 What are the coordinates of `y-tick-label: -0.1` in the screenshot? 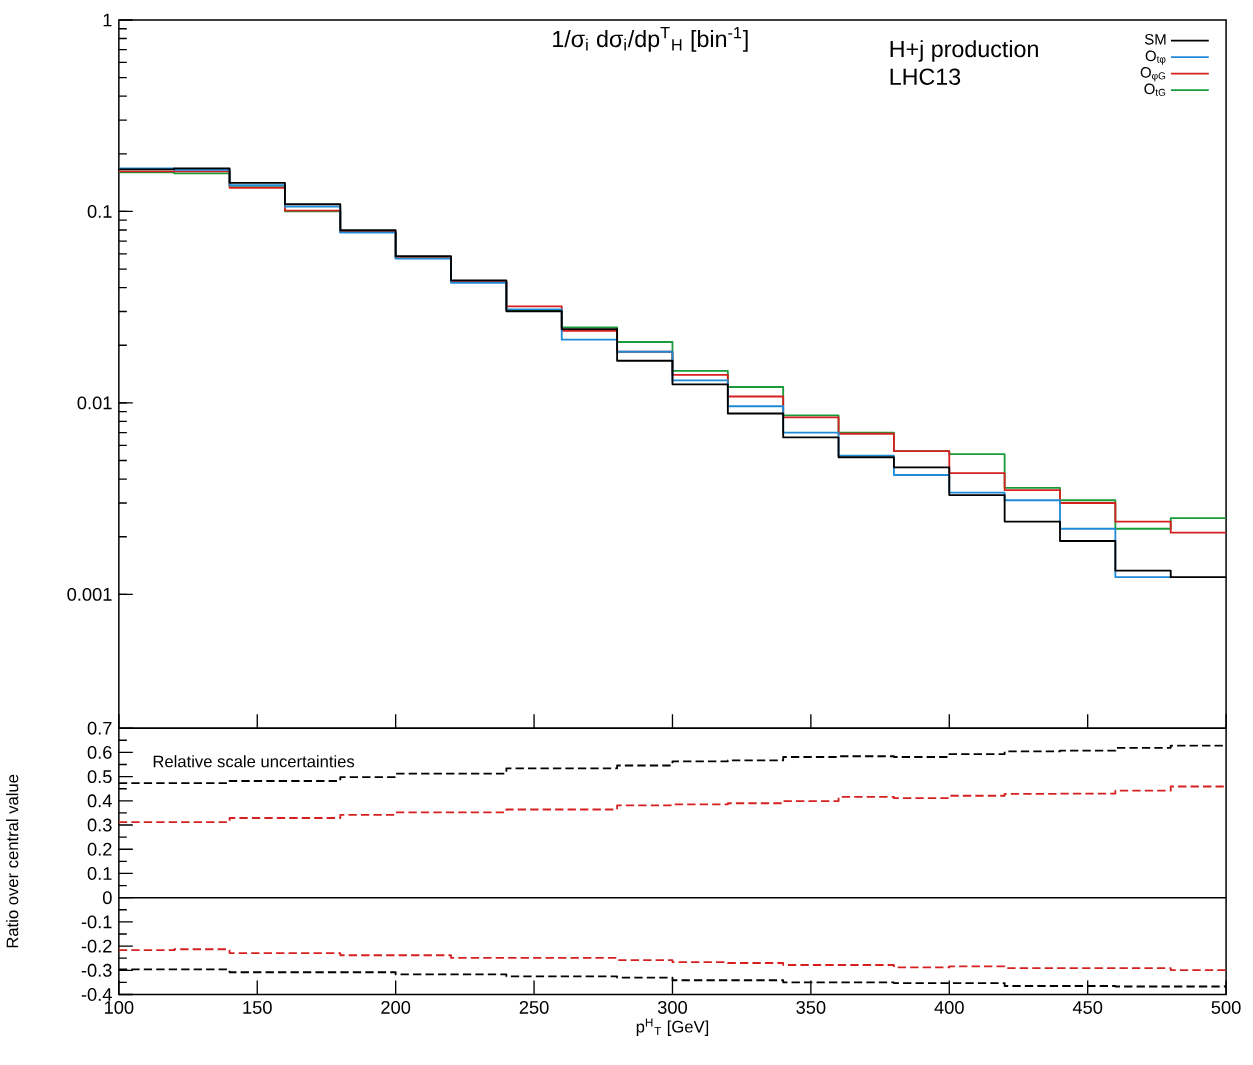 It's located at (96, 922).